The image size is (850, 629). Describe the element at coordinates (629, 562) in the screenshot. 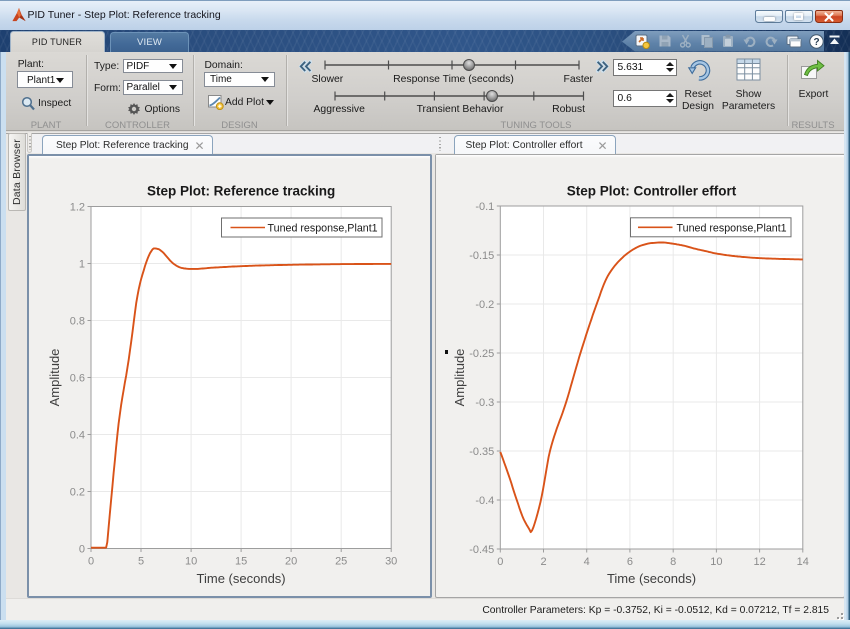

I see `svg-text: 6` at that location.